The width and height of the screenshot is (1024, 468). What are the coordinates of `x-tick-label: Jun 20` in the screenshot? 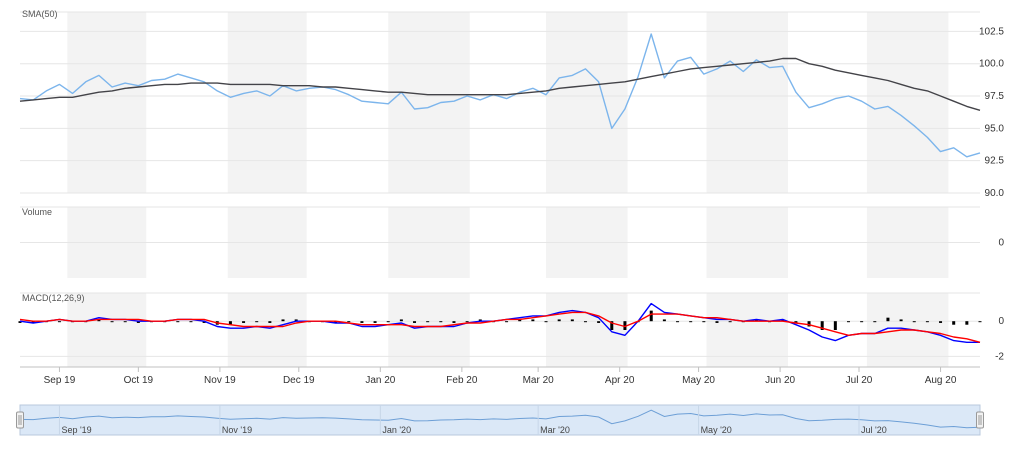 It's located at (780, 380).